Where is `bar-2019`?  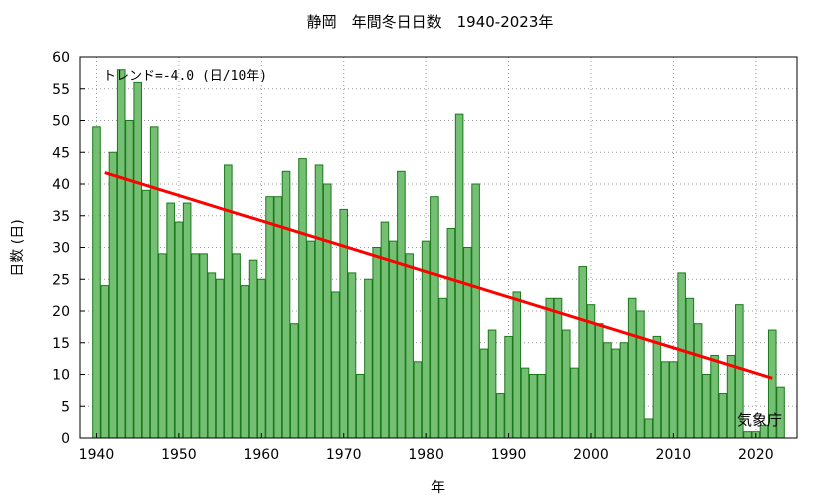 bar-2019 is located at coordinates (747, 435).